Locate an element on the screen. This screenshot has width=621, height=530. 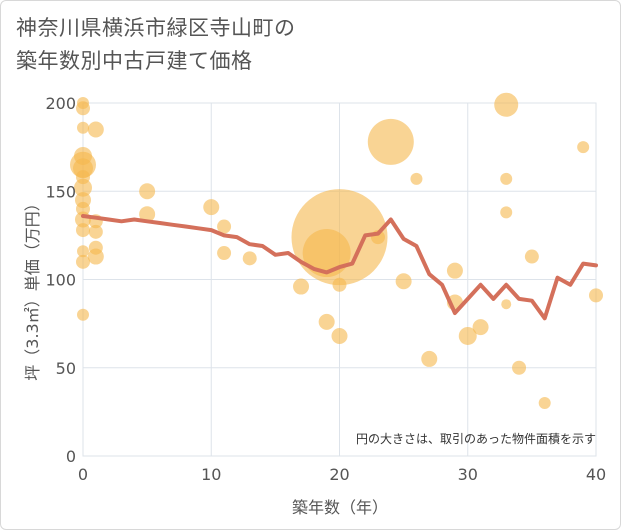
chart-title: 神奈川県横浜市緑区寺山町の 築年数別中古戸建て価格 is located at coordinates (156, 45).